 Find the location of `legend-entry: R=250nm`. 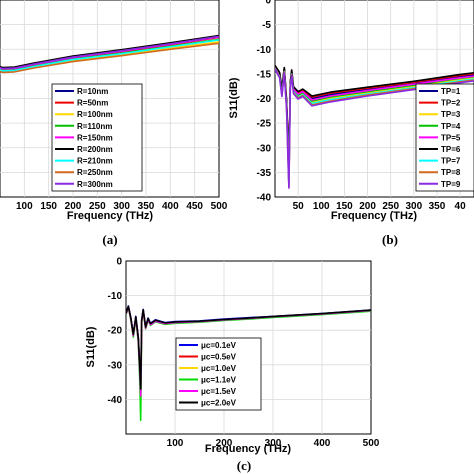

legend-entry: R=250nm is located at coordinates (95, 172).